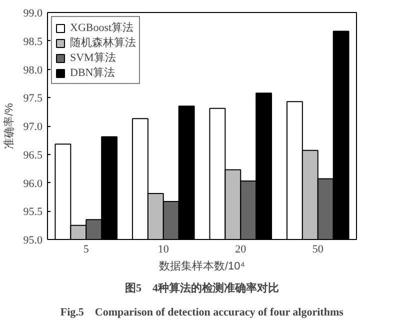 The image size is (401, 323). I want to click on legend-label: DBN算法, so click(93, 73).